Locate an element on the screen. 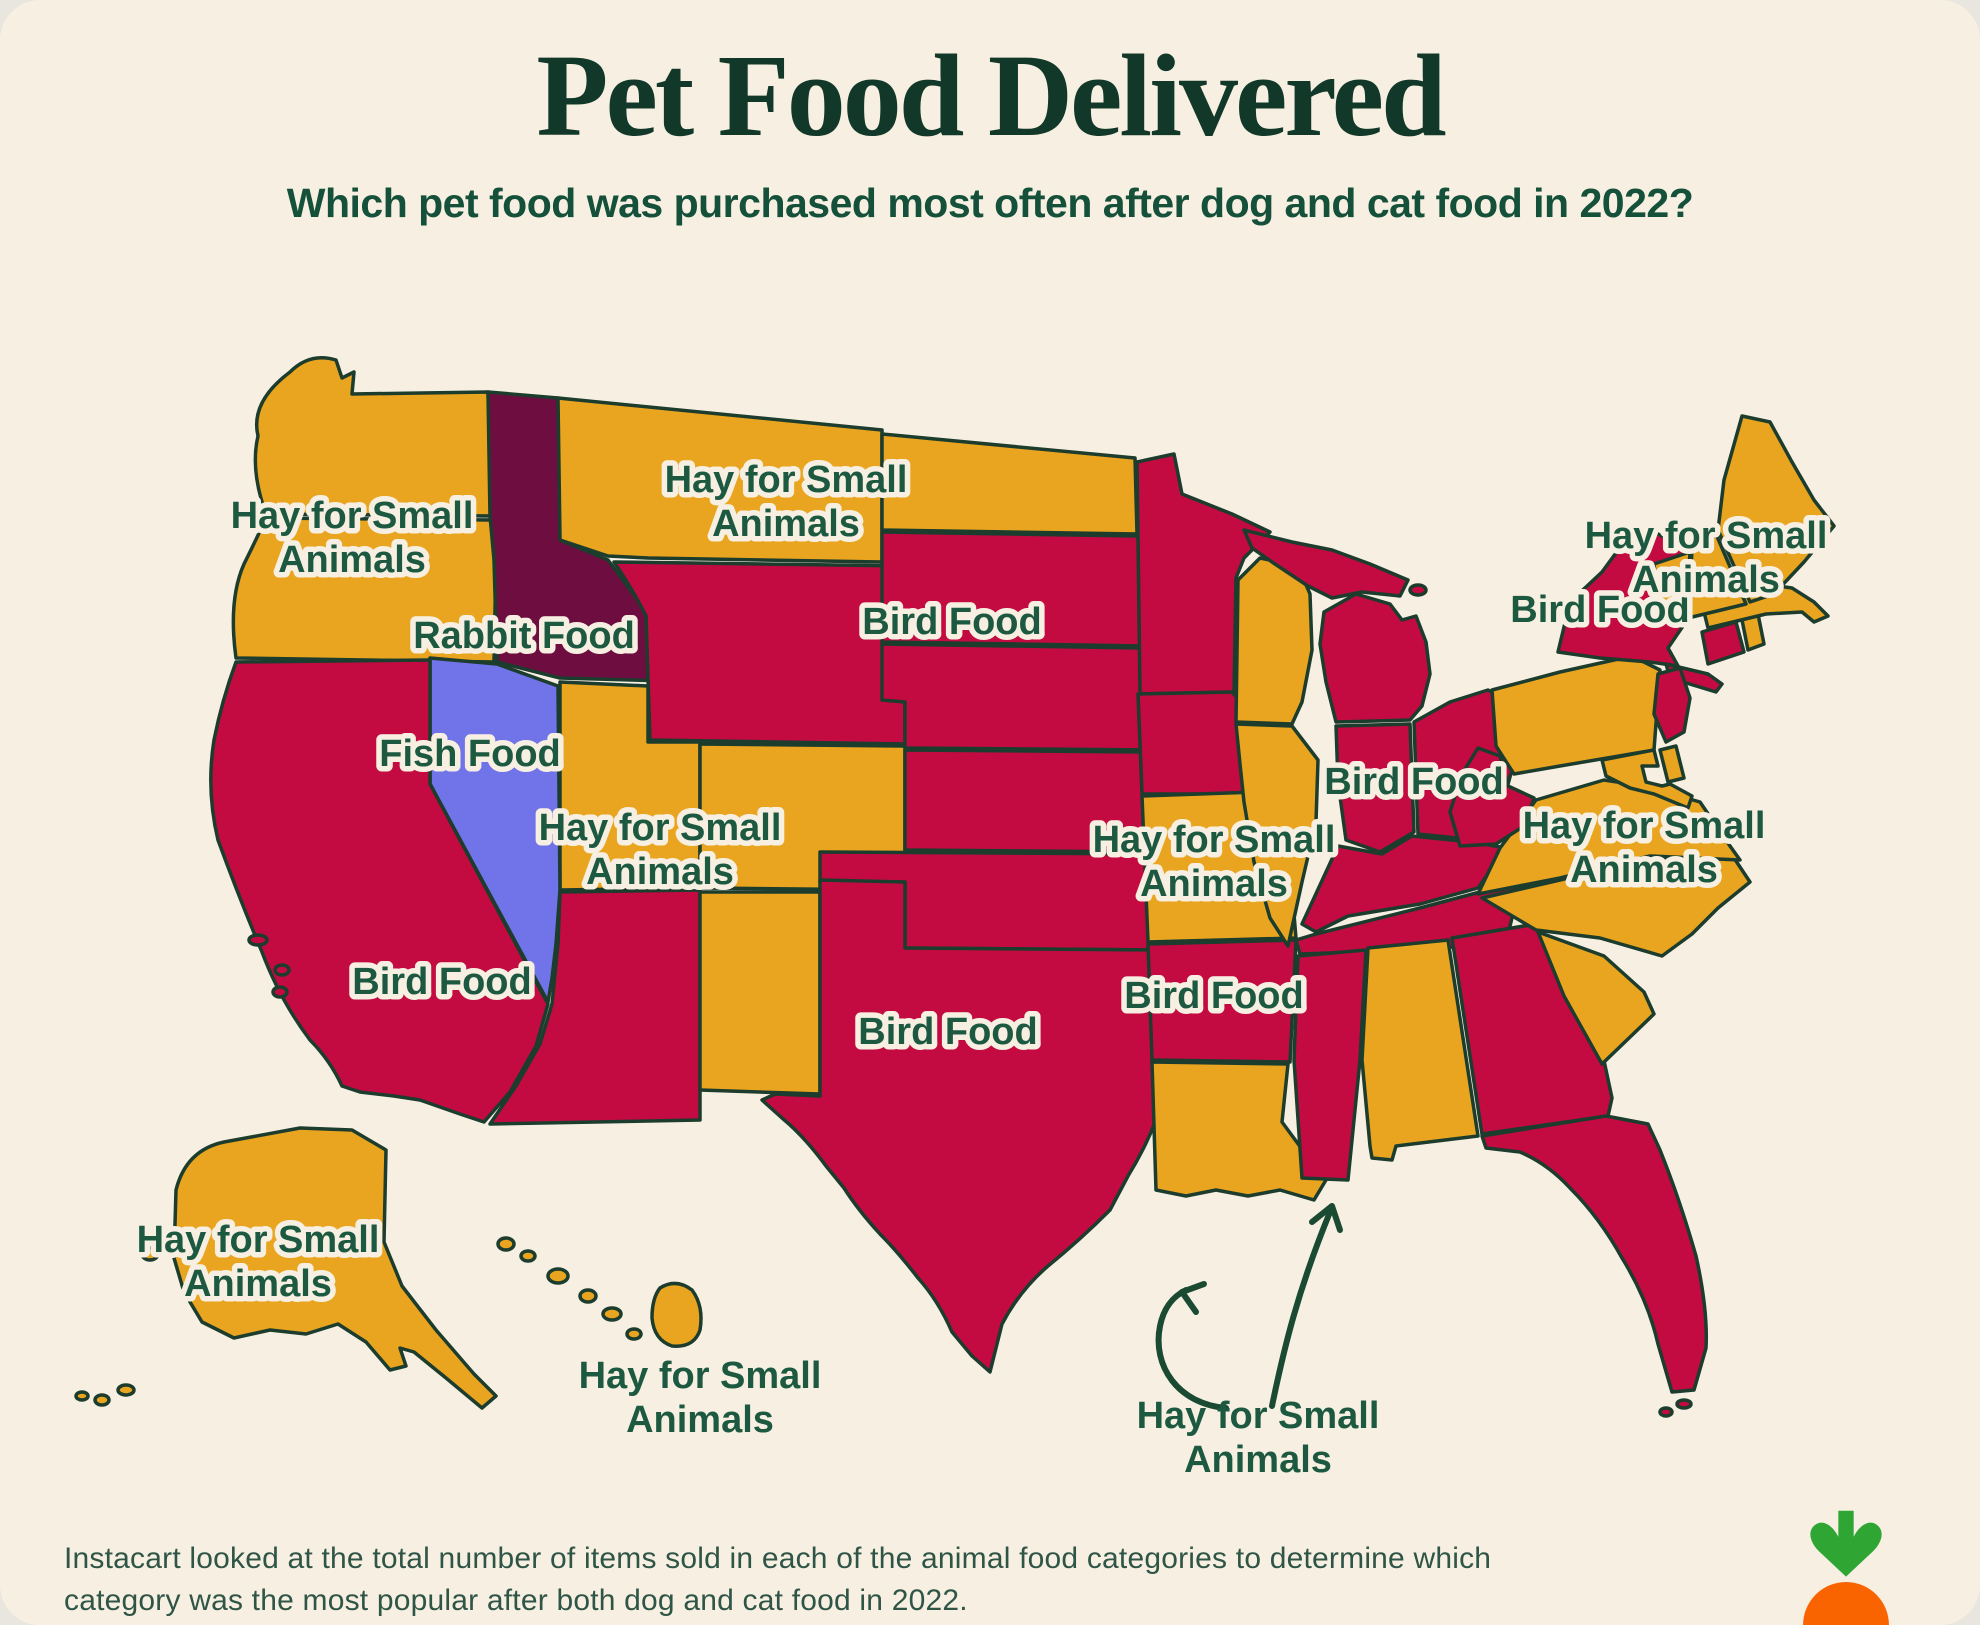 This screenshot has width=1980, height=1625. state-mn is located at coordinates (1203, 574).